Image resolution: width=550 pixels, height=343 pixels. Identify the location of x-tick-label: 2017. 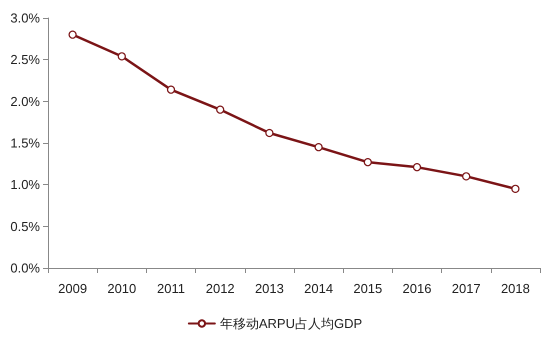
(466, 288).